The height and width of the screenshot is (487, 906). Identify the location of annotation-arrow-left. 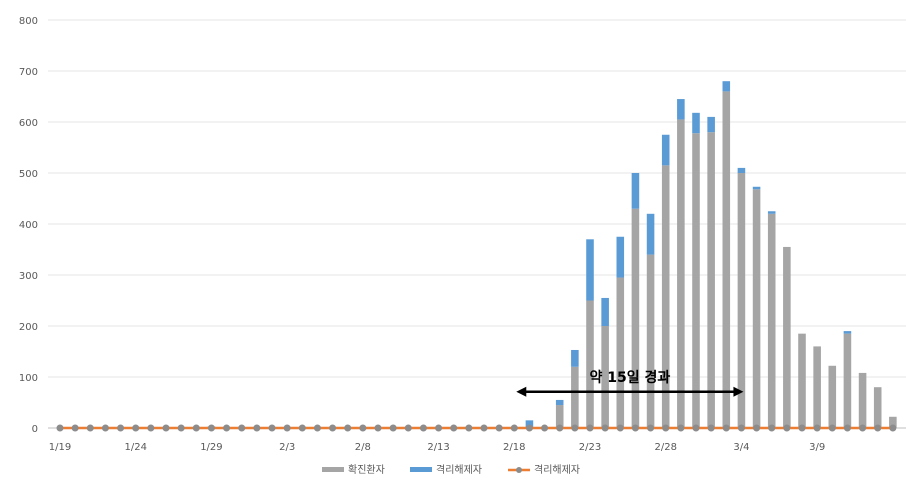
(521, 391).